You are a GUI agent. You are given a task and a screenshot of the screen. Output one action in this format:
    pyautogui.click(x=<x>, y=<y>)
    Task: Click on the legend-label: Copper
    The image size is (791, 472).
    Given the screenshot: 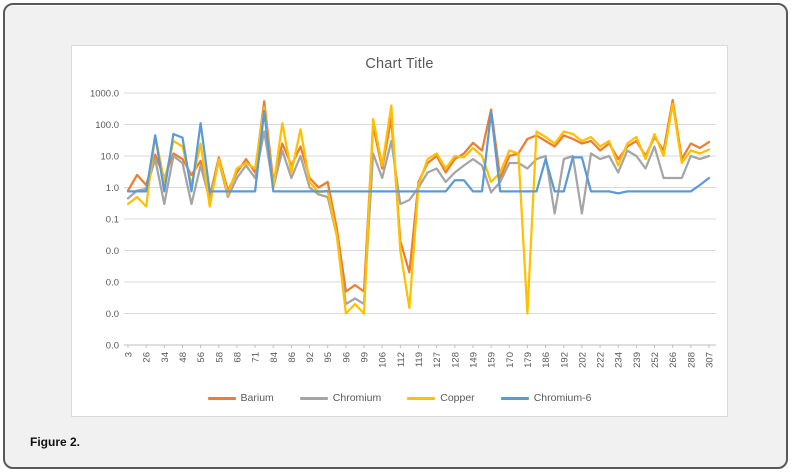 What is the action you would take?
    pyautogui.click(x=457, y=398)
    